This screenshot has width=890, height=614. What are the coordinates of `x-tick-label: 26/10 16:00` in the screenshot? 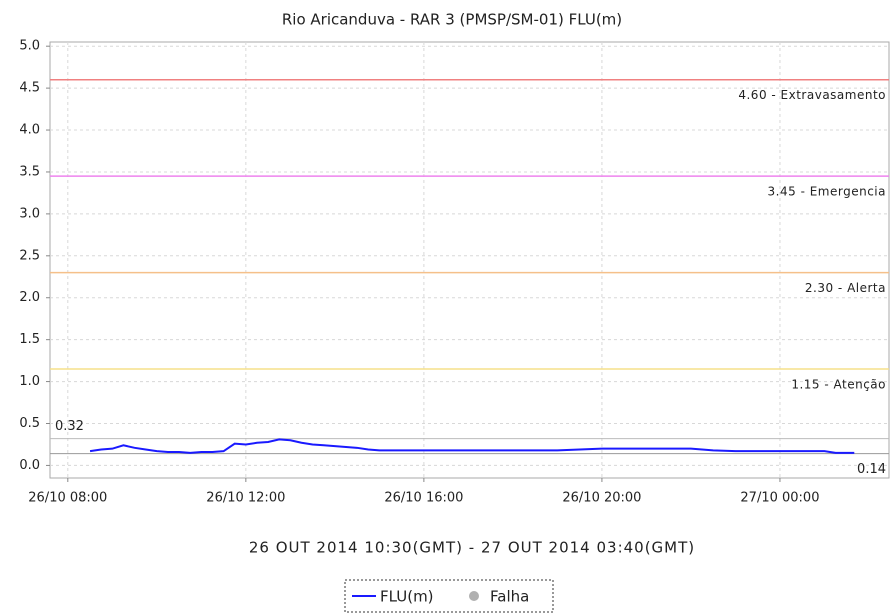 It's located at (423, 498).